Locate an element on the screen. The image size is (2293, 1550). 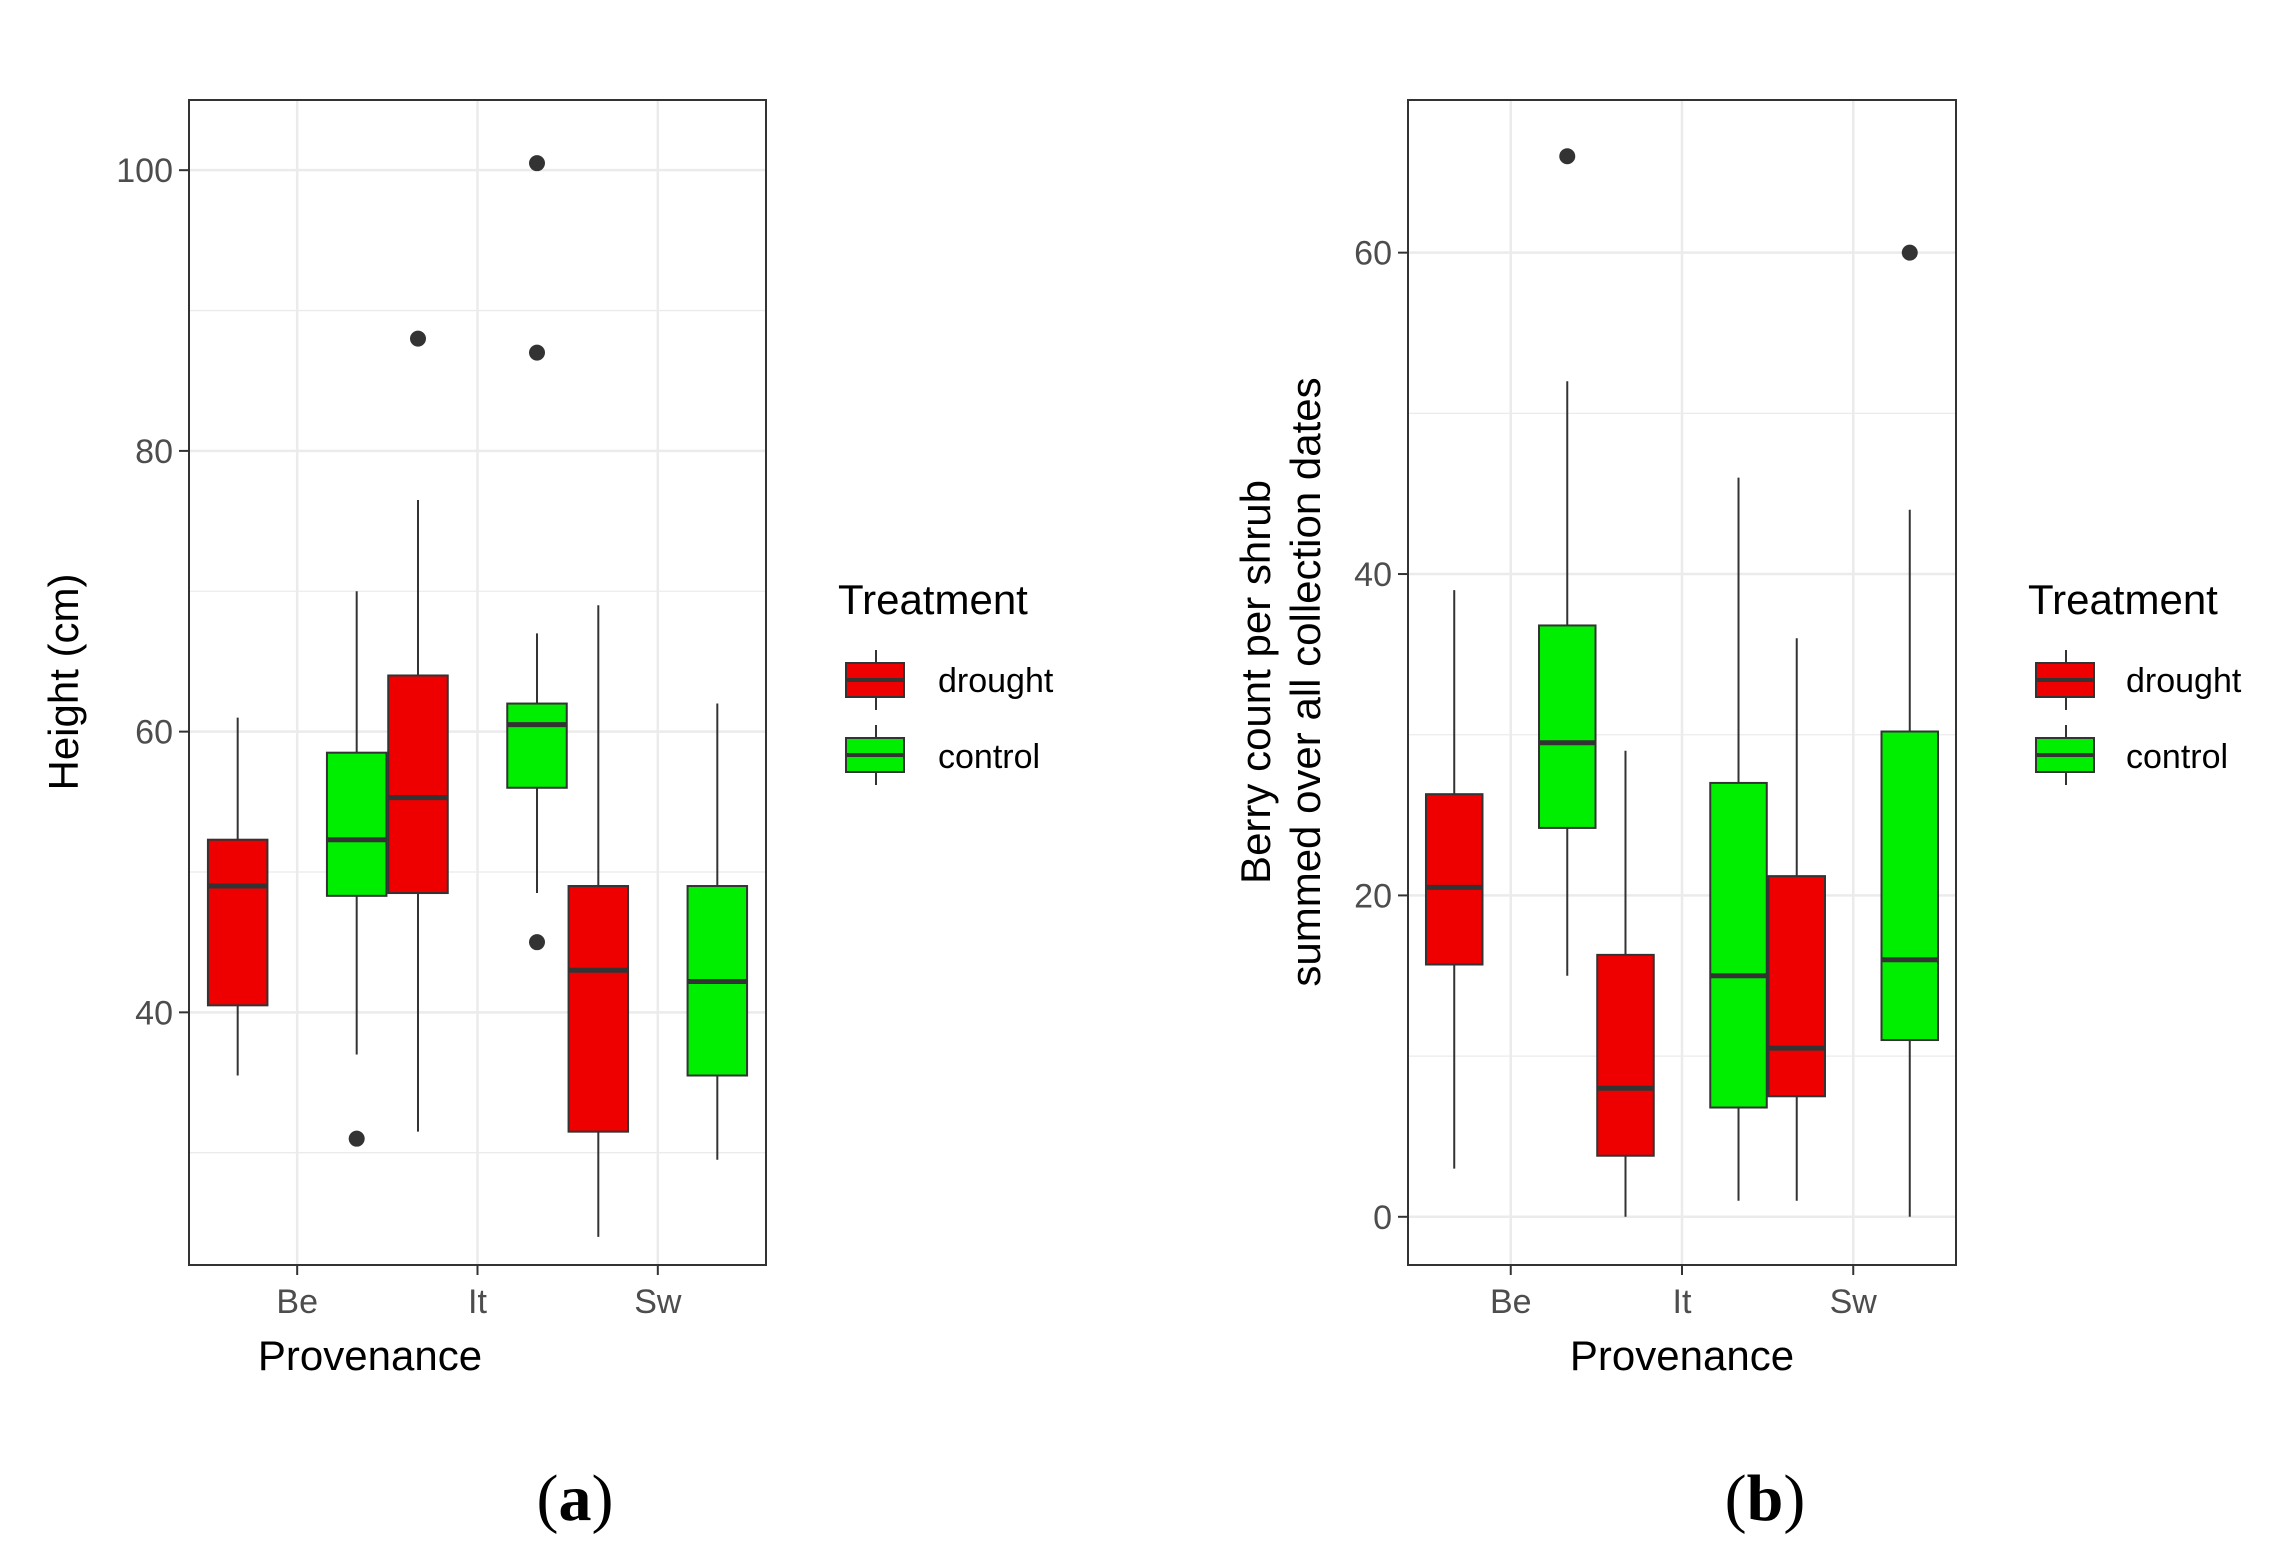
panel-a-legend: Treatment drought control is located at coordinates (946, 680).